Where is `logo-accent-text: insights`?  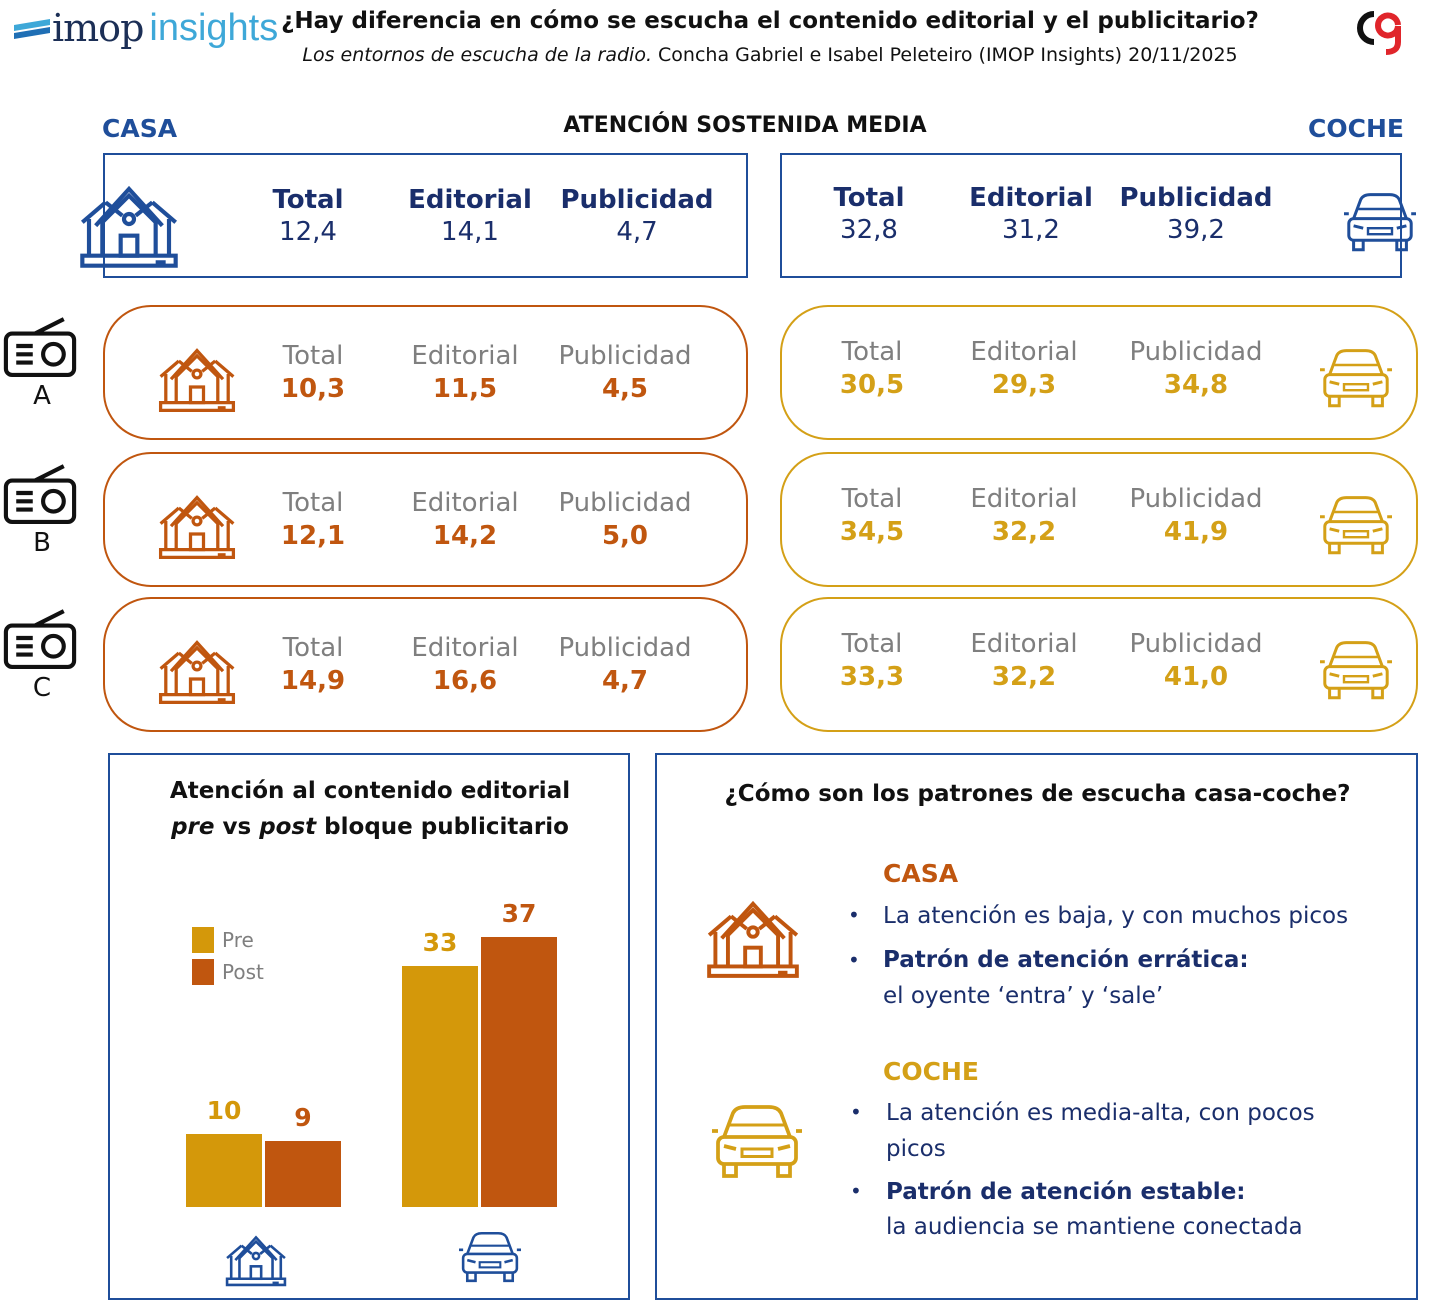
logo-accent-text: insights is located at coordinates (214, 27).